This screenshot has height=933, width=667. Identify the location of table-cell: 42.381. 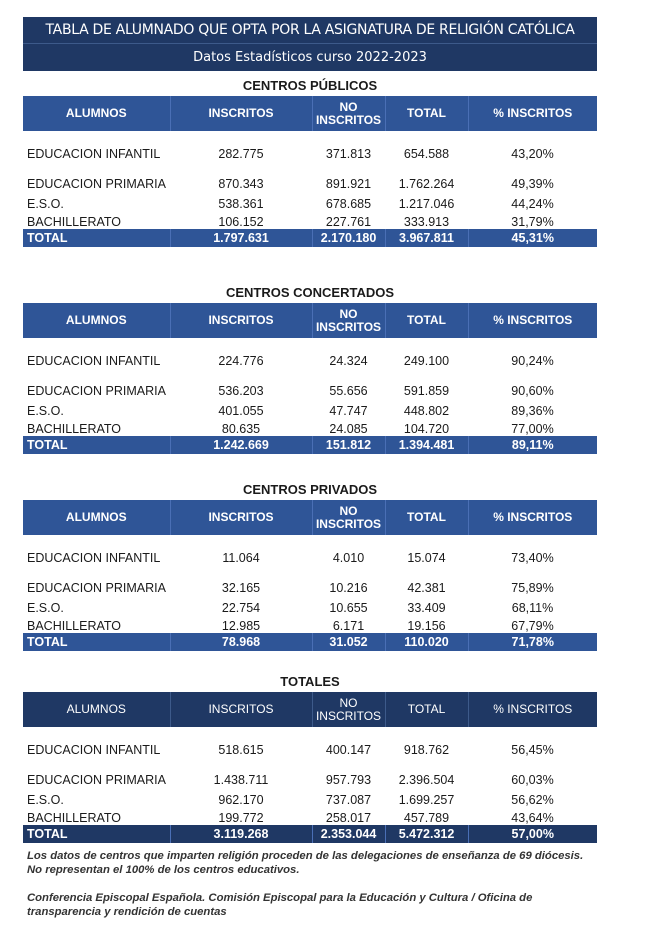
(426, 588).